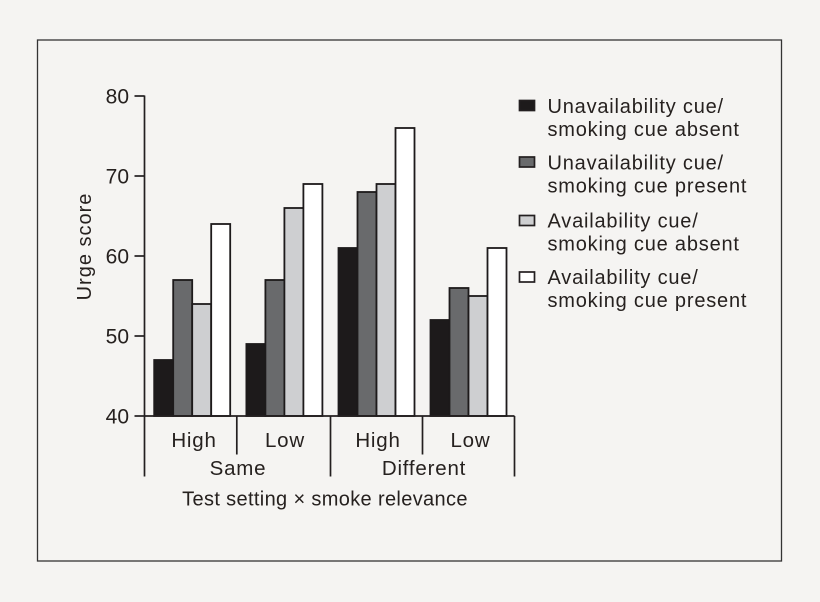 This screenshot has height=602, width=820. I want to click on svg-text: 70, so click(117, 177).